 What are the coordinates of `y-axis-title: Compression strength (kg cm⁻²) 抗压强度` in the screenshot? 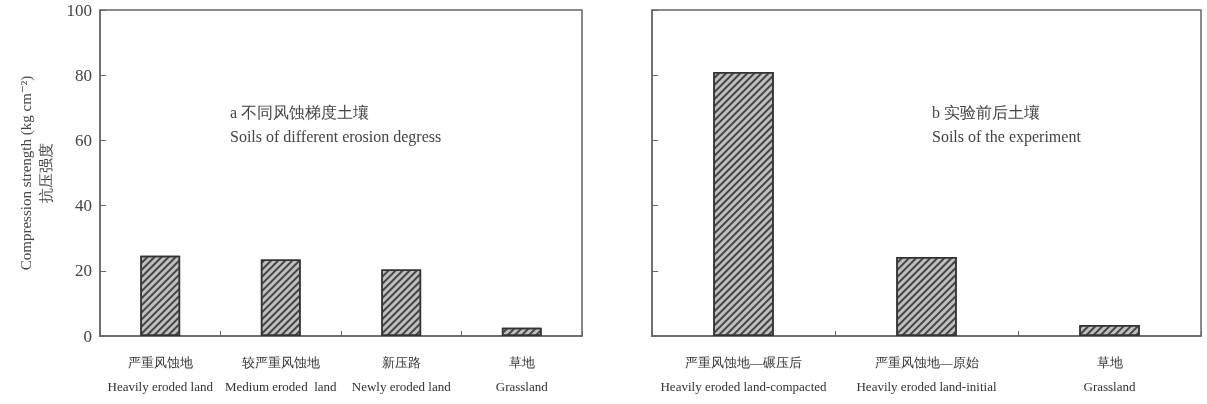 It's located at (35, 173).